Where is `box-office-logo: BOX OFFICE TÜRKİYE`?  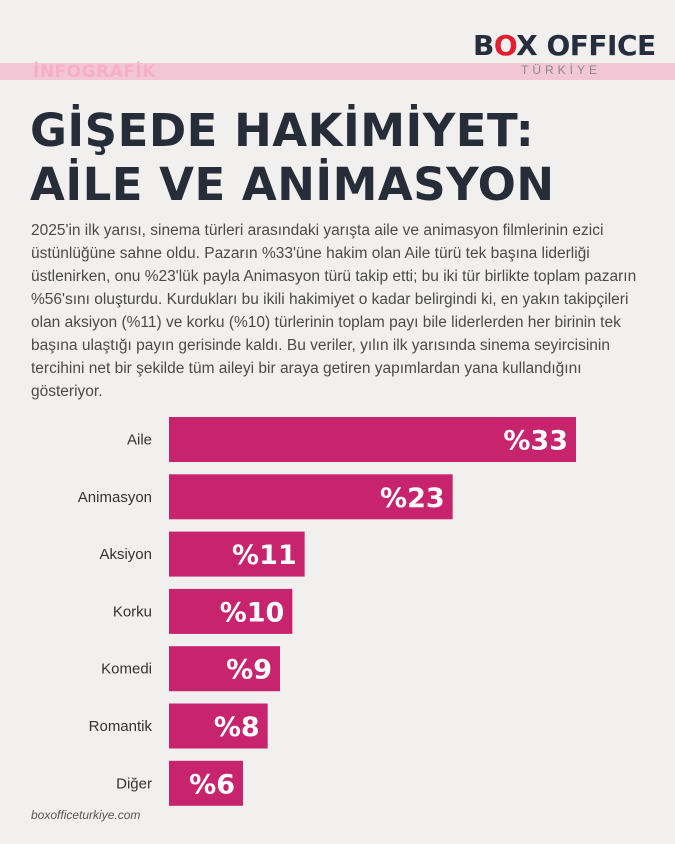
box-office-logo: BOX OFFICE TÜRKİYE is located at coordinates (564, 53).